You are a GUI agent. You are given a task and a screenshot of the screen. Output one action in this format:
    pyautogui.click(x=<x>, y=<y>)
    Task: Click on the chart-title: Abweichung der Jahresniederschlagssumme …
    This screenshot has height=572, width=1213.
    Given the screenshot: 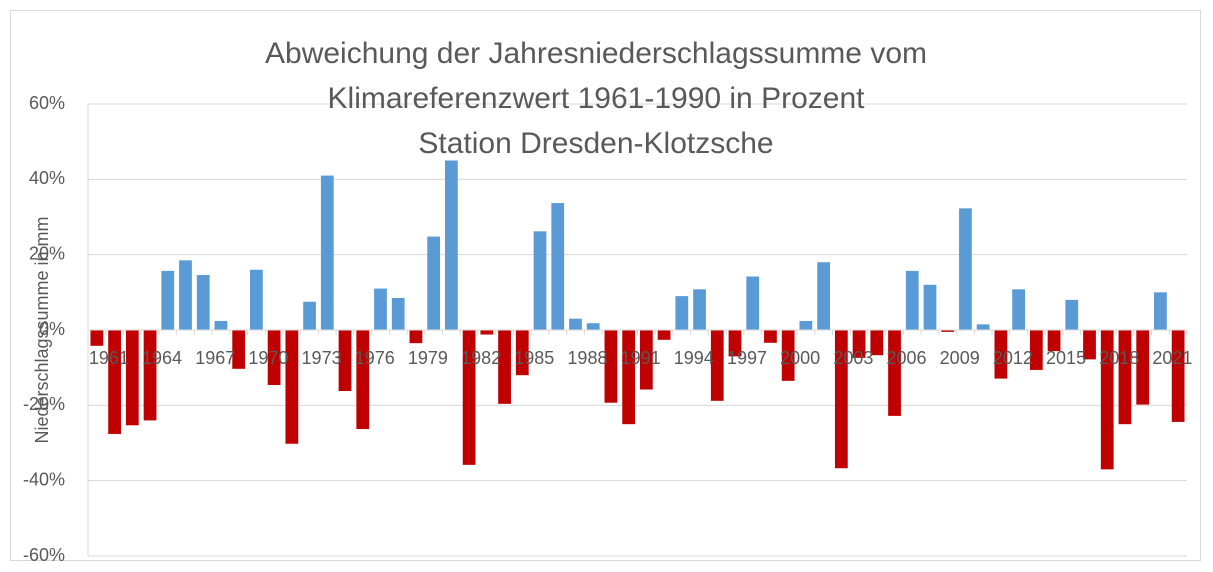 What is the action you would take?
    pyautogui.click(x=596, y=53)
    